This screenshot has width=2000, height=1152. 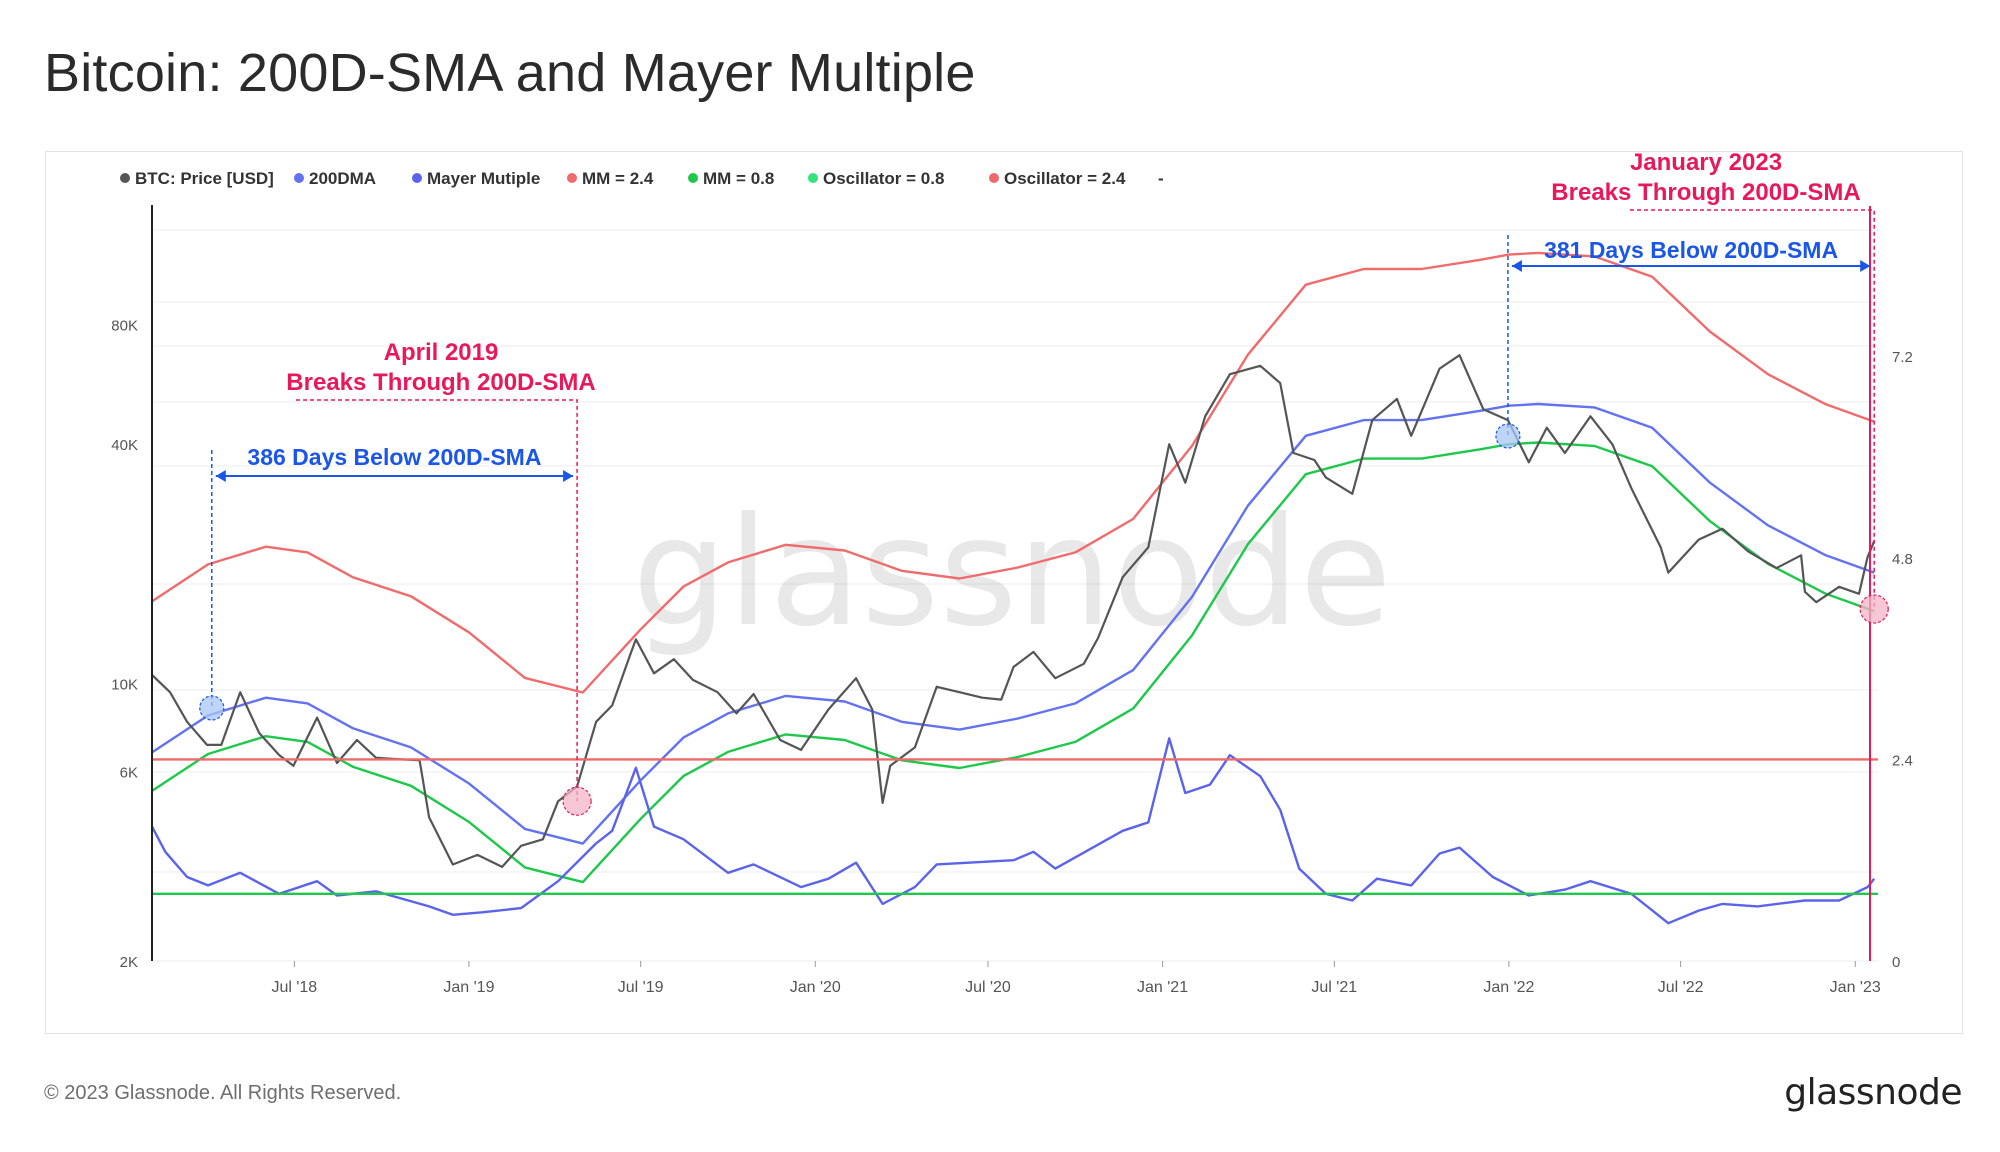 I want to click on y-left-tick-label: 40K, so click(x=124, y=445).